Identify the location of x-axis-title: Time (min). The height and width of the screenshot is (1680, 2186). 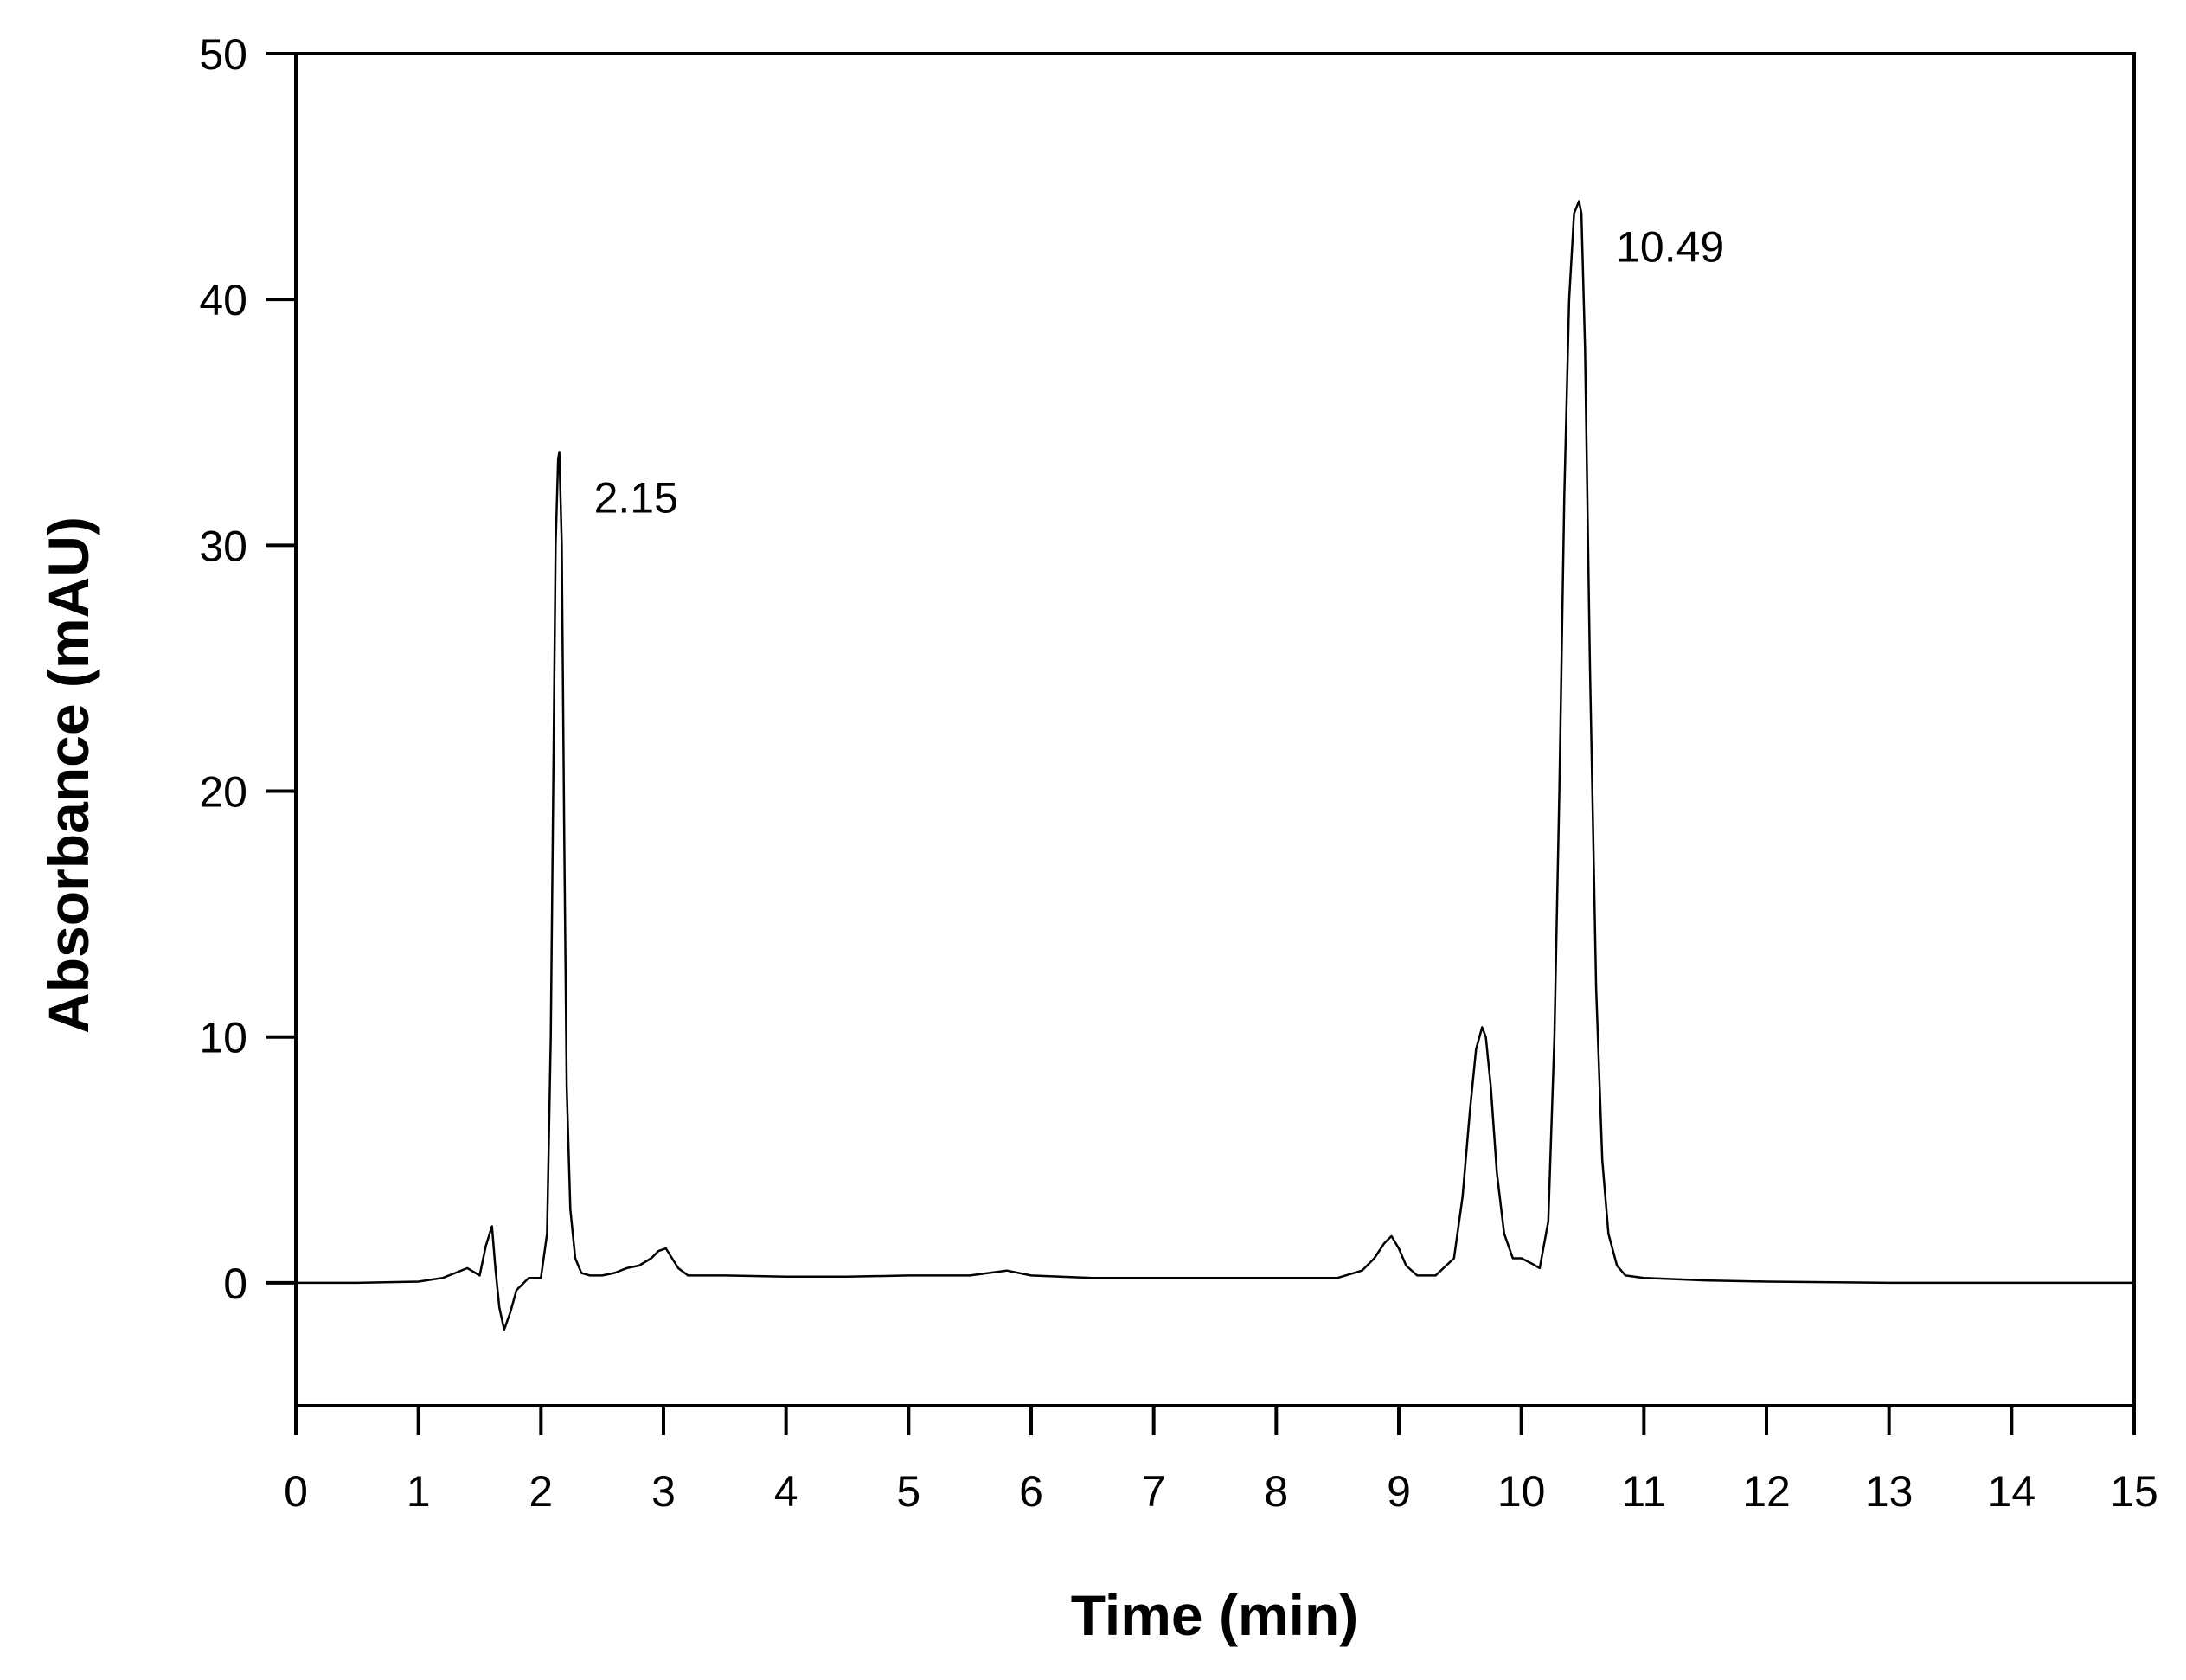
(1215, 1615).